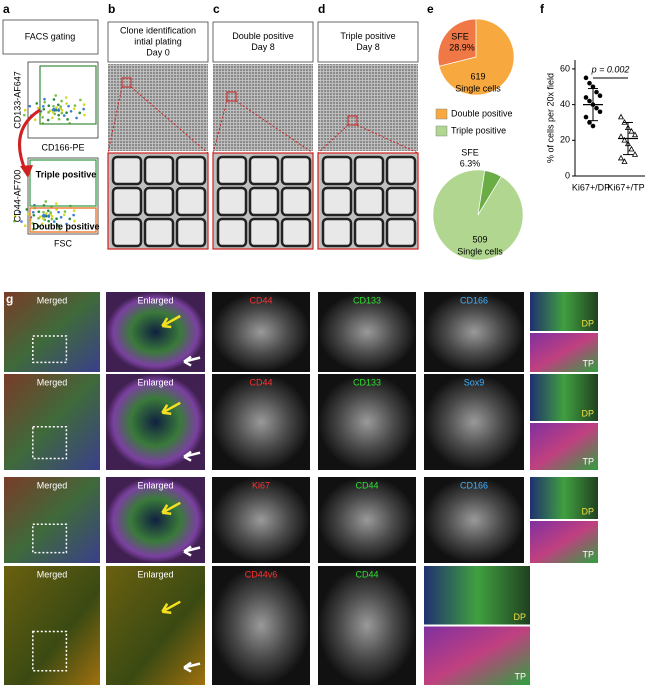  Describe the element at coordinates (567, 175) in the screenshot. I see `y-tick-label: 0` at that location.